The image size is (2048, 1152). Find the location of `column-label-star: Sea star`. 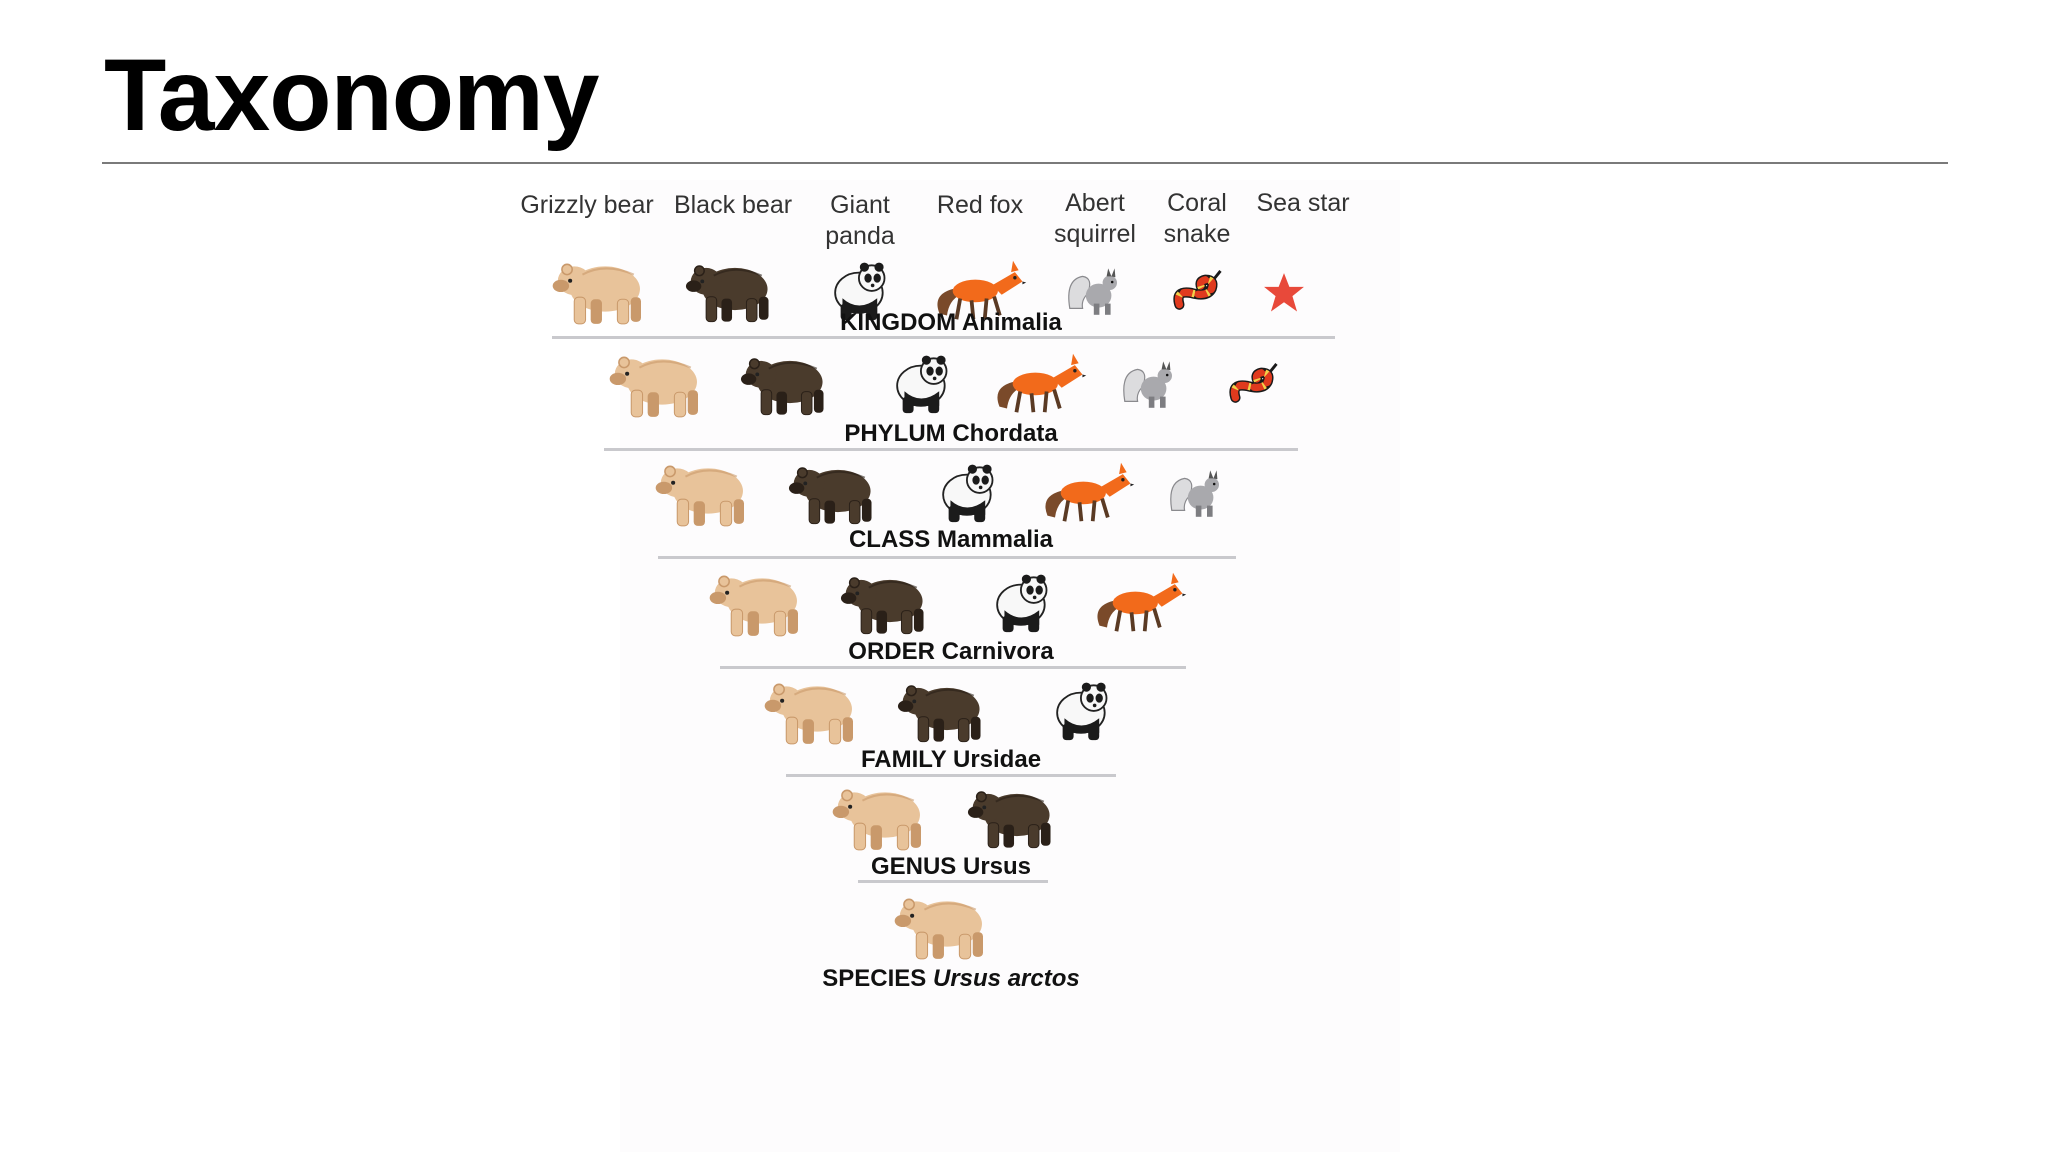

column-label-star: Sea star is located at coordinates (1302, 203).